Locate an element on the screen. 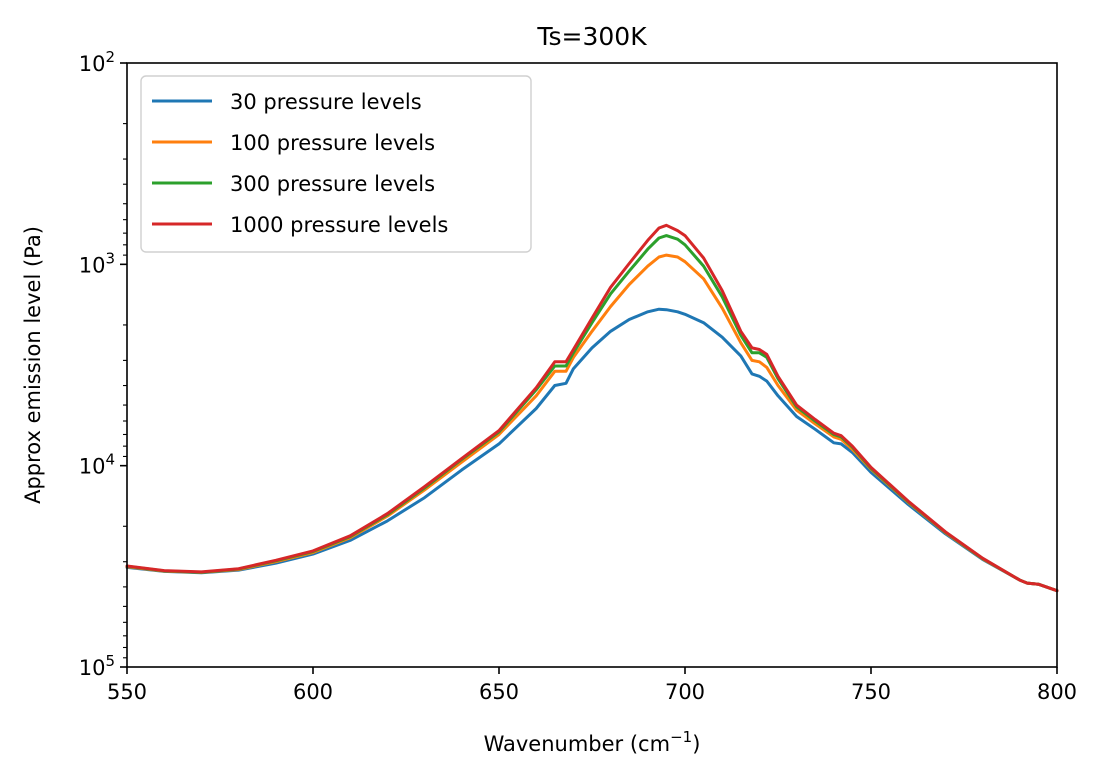  legend-label-1: 30 pressure levels is located at coordinates (326, 102).